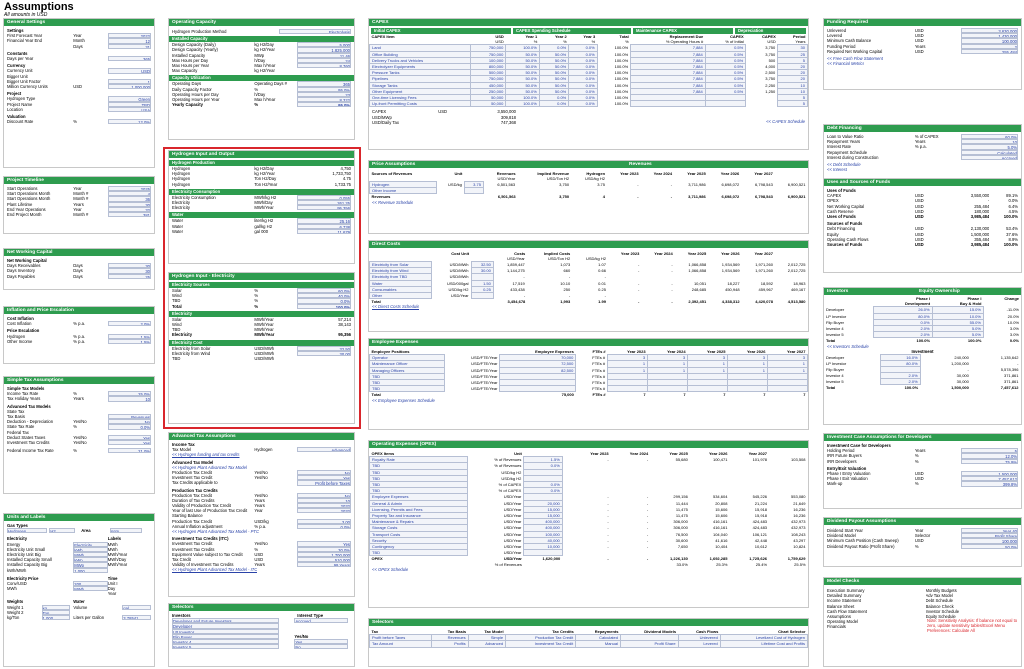 The height and width of the screenshot is (669, 1024). What do you see at coordinates (957, 322) in the screenshot?
I see `cell-input: 55.0%` at bounding box center [957, 322].